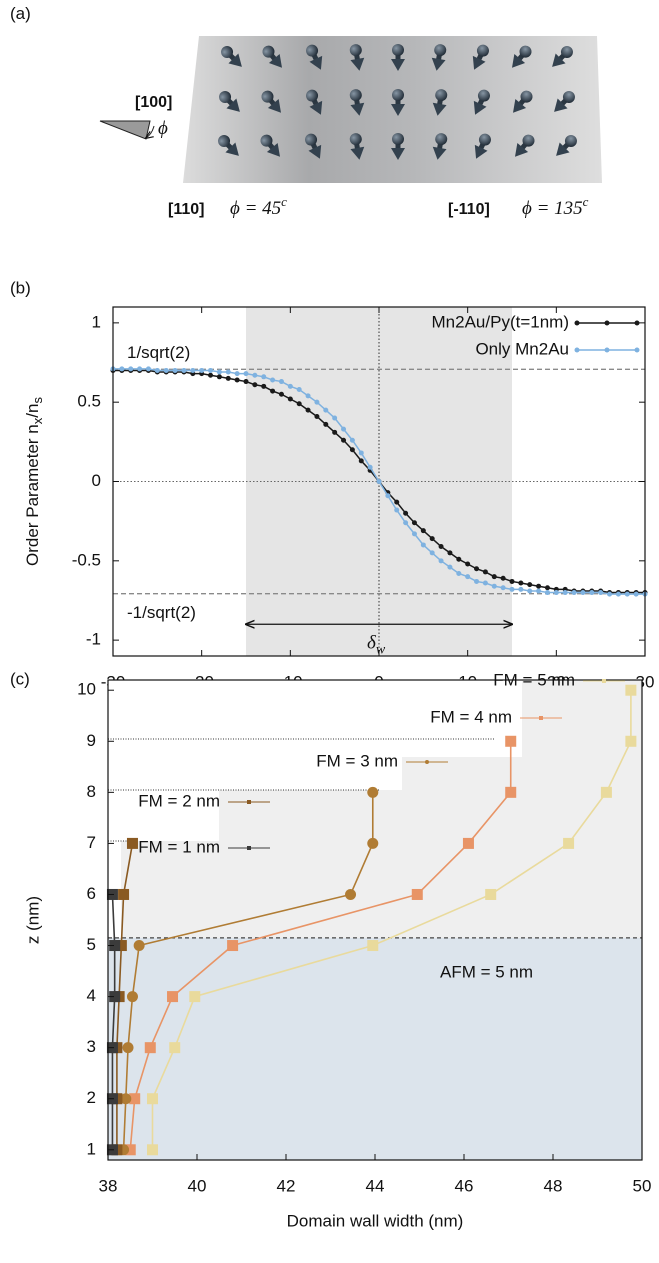  Describe the element at coordinates (375, 1220) in the screenshot. I see `x-axis-label: Domain wall width (nm)` at that location.